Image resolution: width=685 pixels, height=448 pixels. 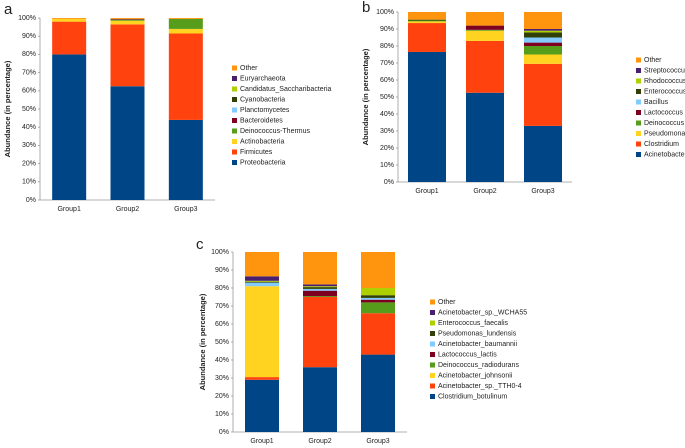 What do you see at coordinates (202, 341) in the screenshot?
I see `y-axis-label: Abundance (in percentage)` at bounding box center [202, 341].